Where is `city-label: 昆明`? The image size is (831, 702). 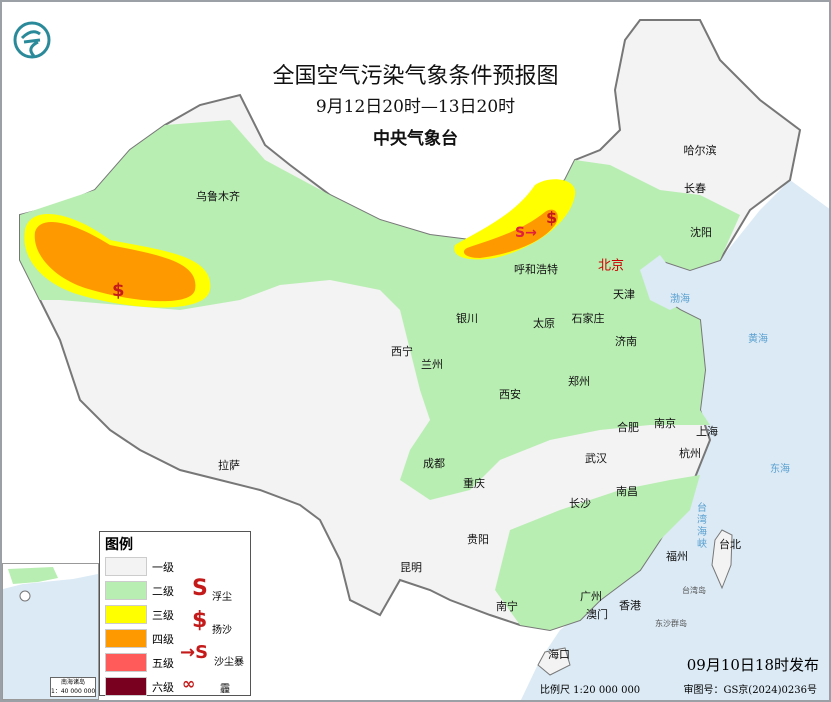
city-label: 昆明 is located at coordinates (411, 567).